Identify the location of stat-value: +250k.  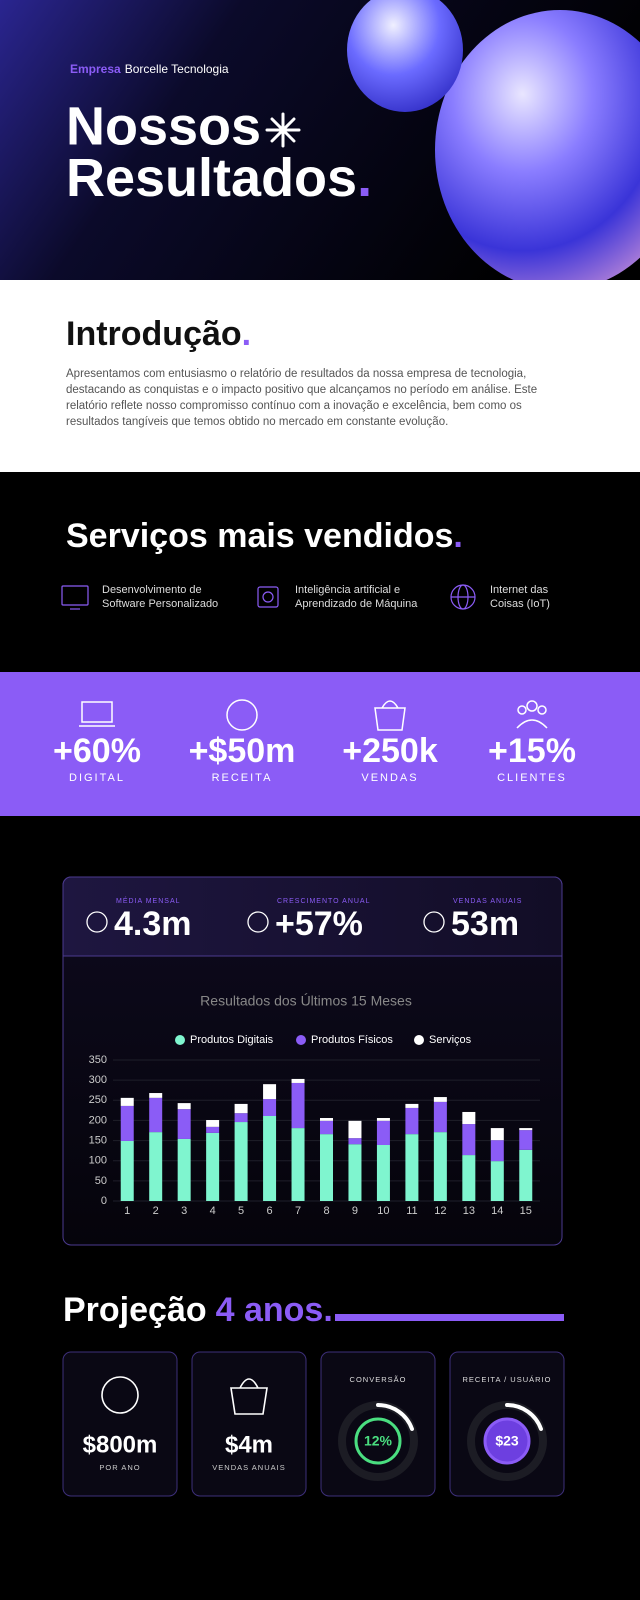
(390, 751).